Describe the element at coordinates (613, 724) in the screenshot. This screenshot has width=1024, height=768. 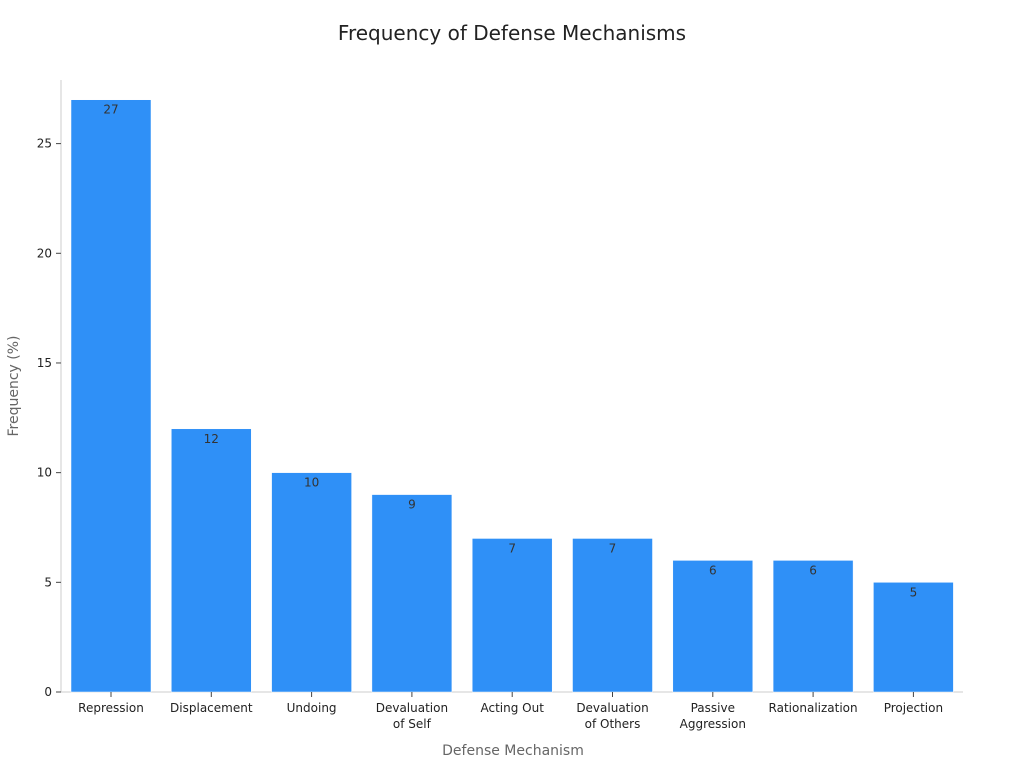
I see `x-tick-label: of Others` at that location.